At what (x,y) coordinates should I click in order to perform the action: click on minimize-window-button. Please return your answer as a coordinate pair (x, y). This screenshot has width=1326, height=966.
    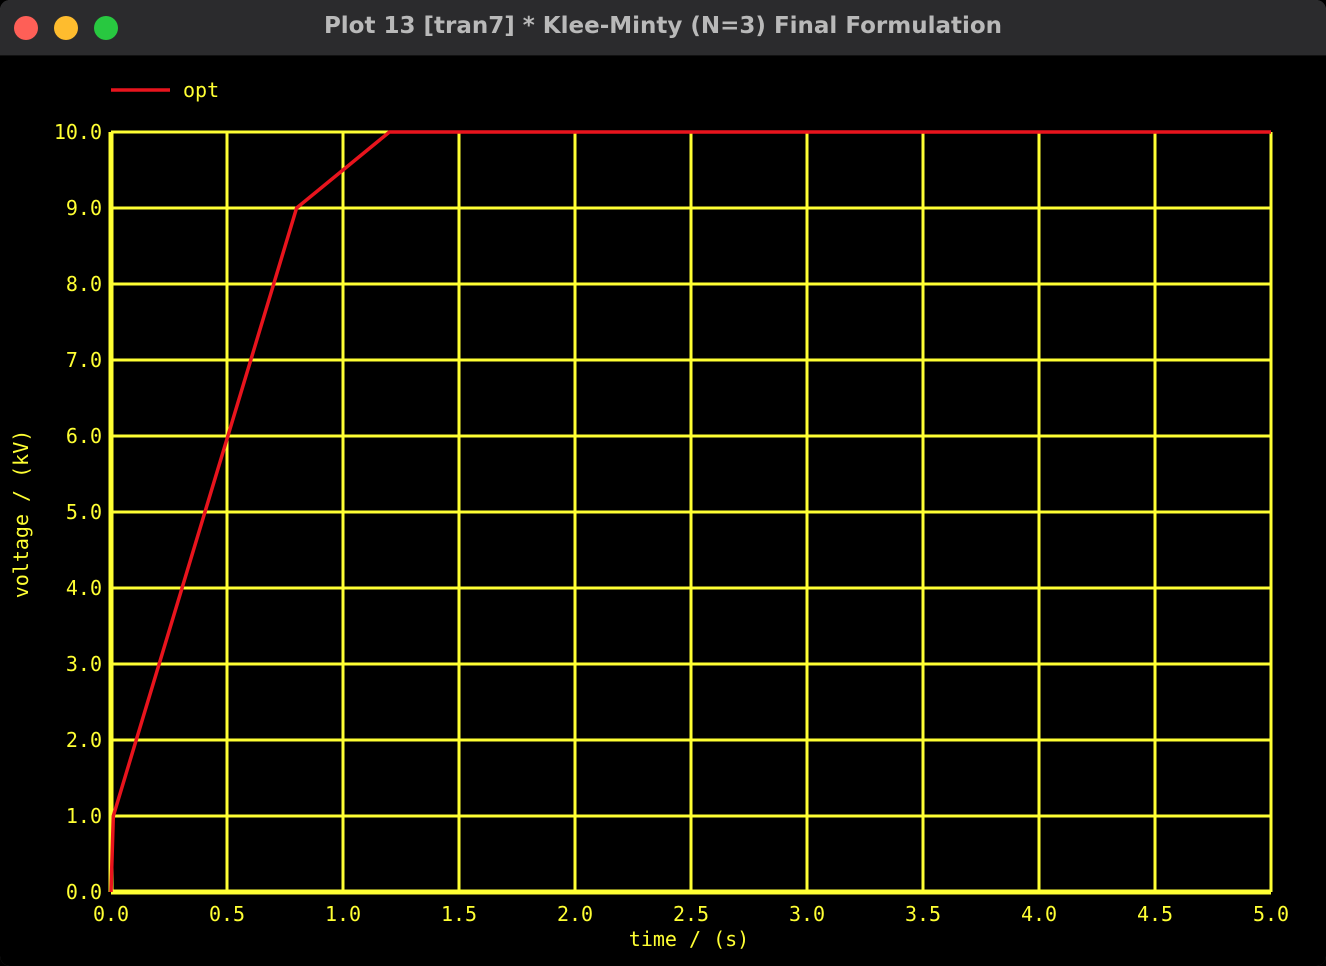
    Looking at the image, I should click on (66, 28).